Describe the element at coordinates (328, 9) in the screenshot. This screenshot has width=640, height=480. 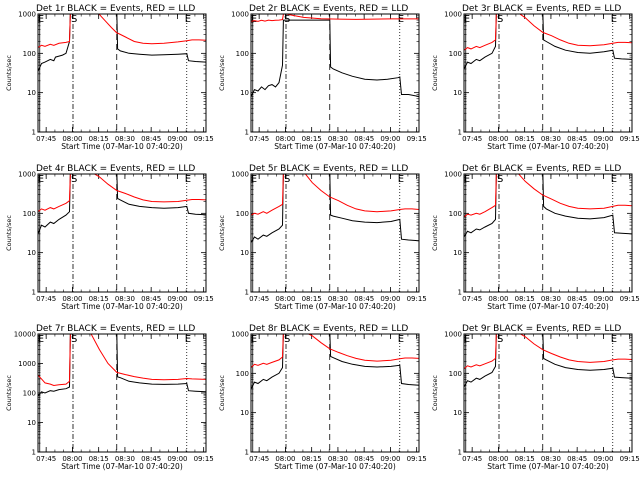
I see `panel-title: Det 2r BLACK = Events, RED = LLD` at that location.